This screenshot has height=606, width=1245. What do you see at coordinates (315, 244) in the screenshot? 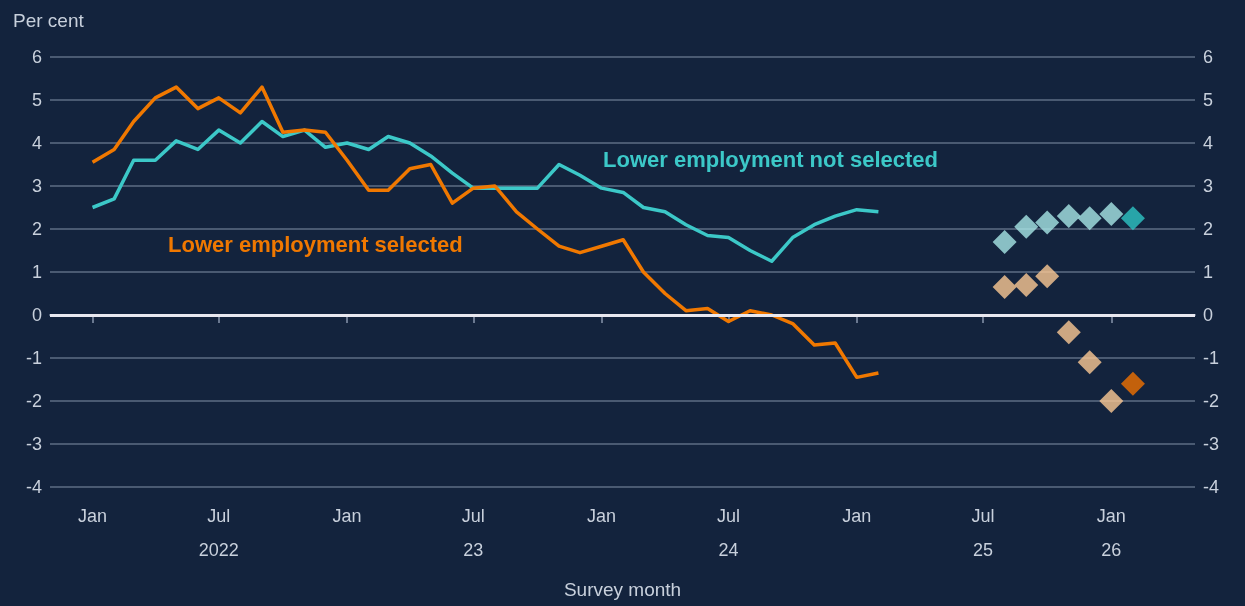
I see `series-label: Lower employment selected` at bounding box center [315, 244].